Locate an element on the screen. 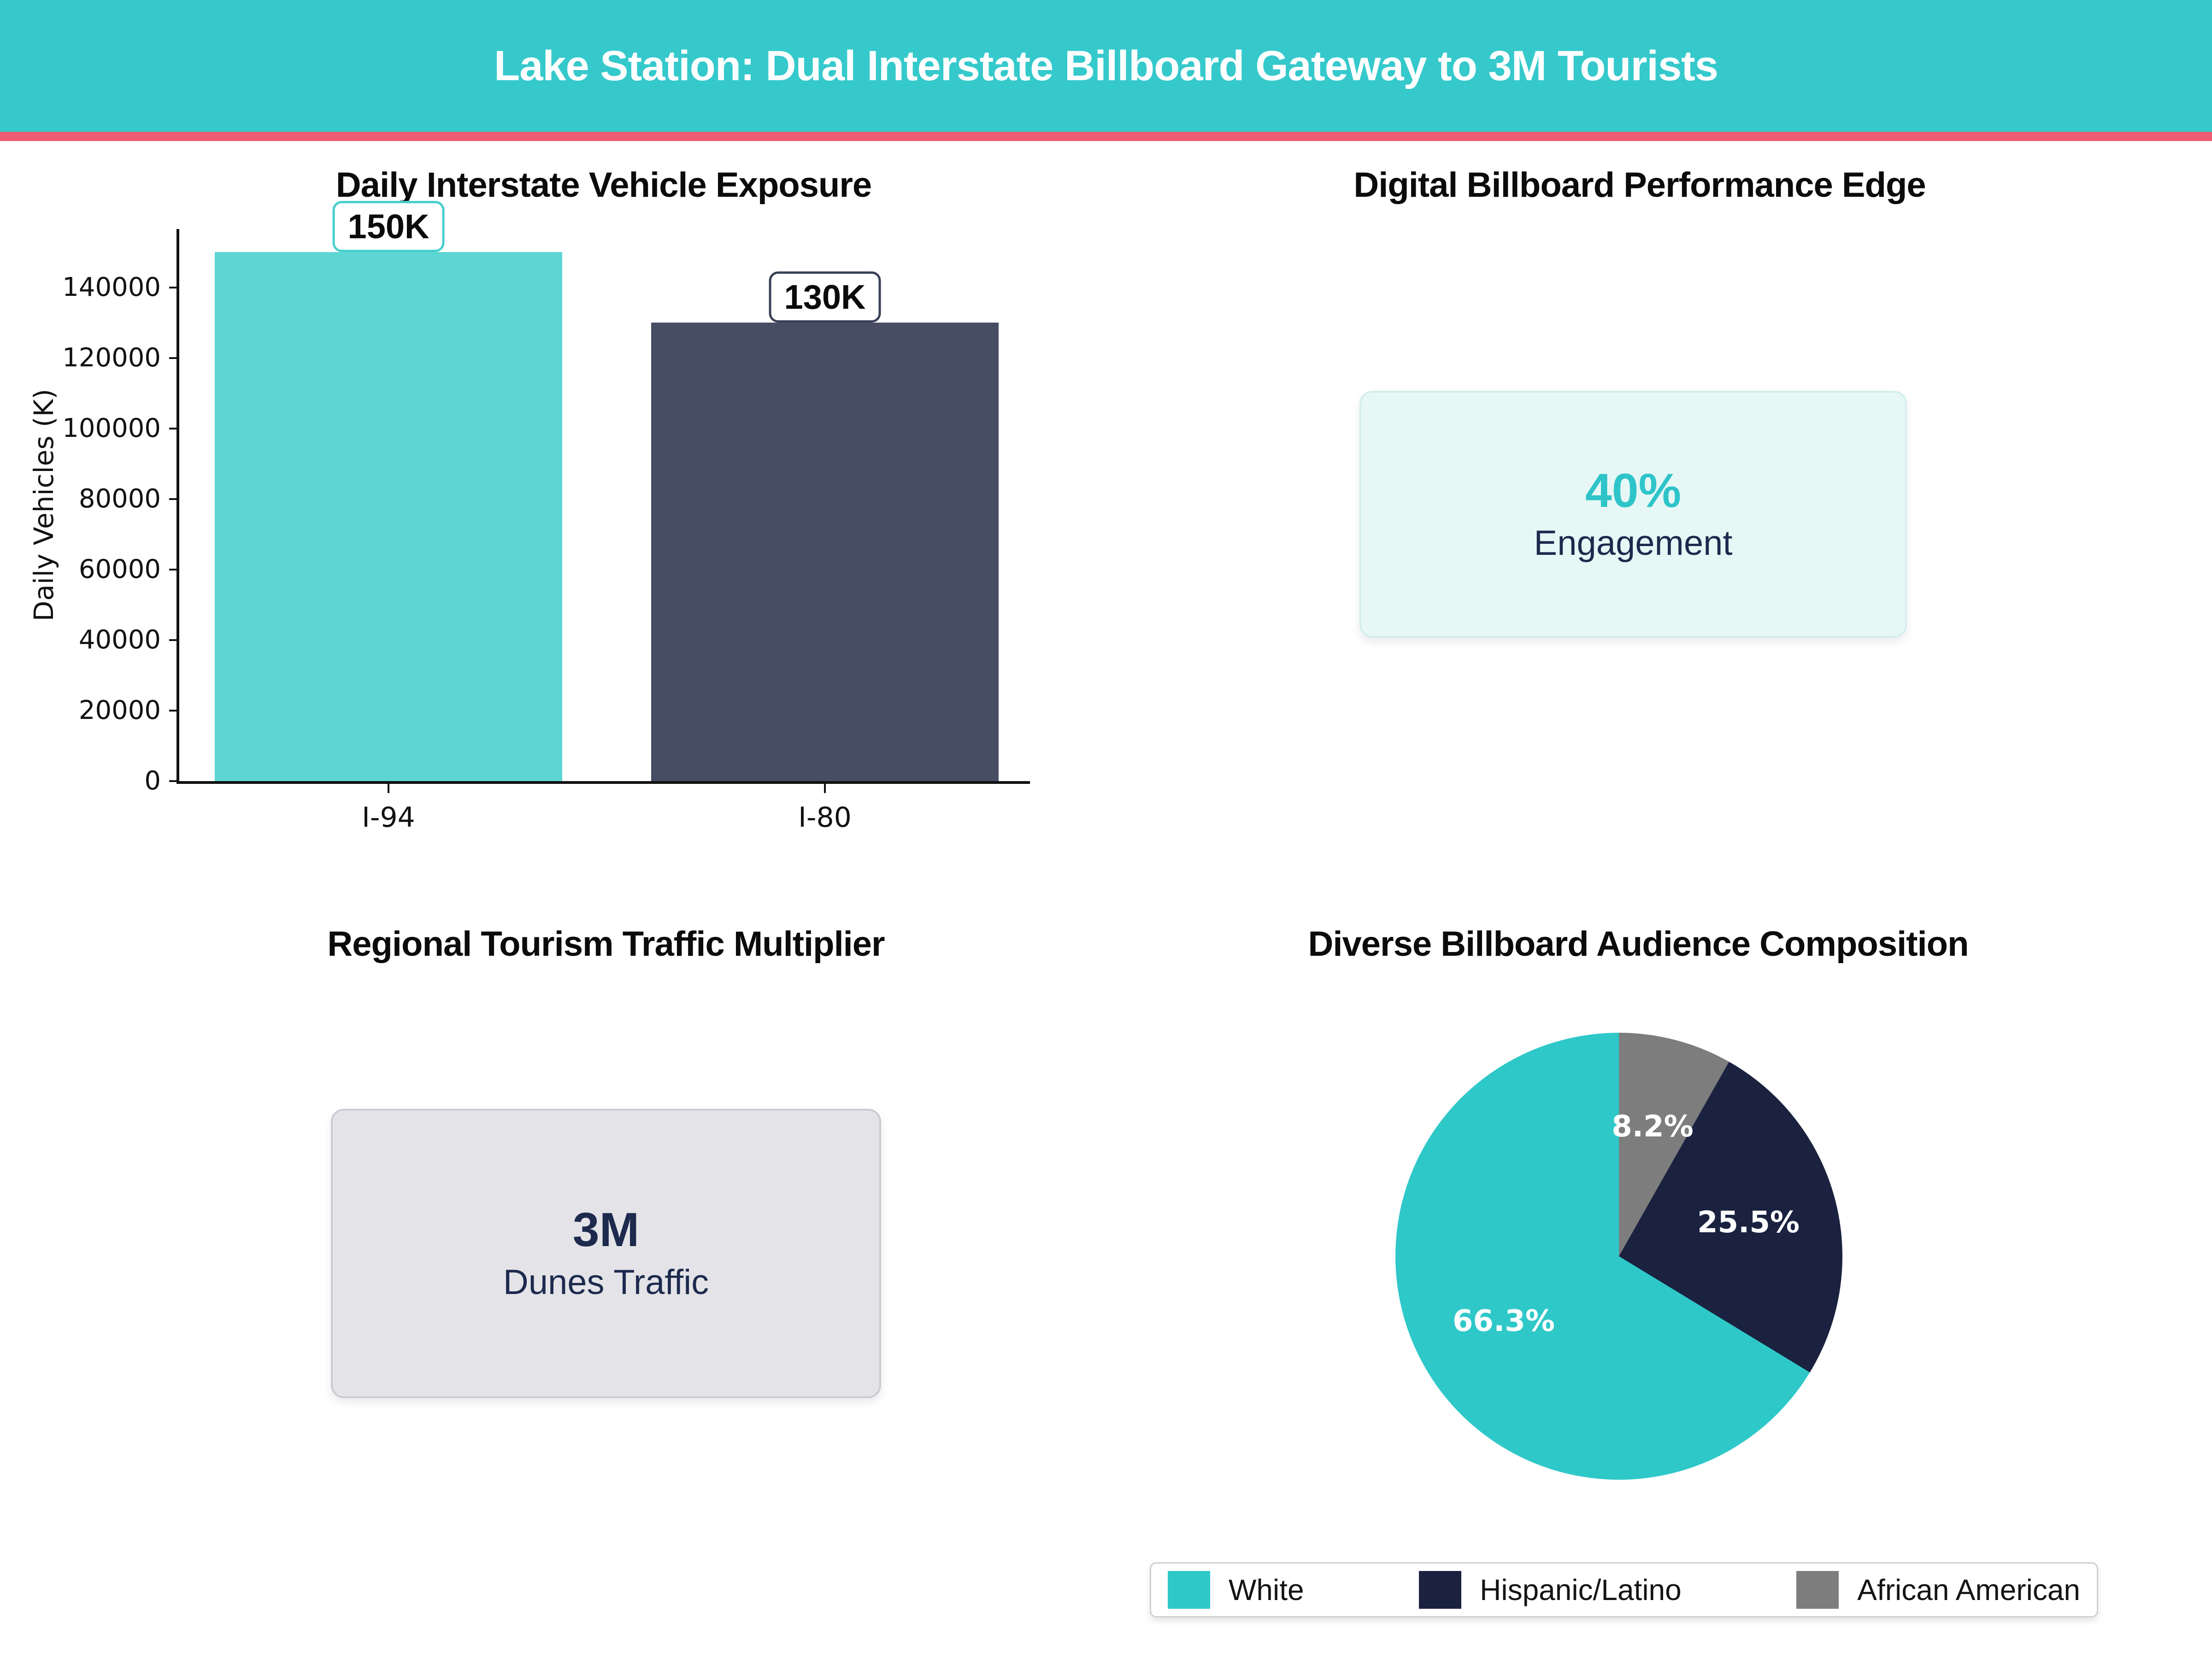 Image resolution: width=2212 pixels, height=1659 pixels. x-axis-tick-label-i80: I-80 is located at coordinates (825, 817).